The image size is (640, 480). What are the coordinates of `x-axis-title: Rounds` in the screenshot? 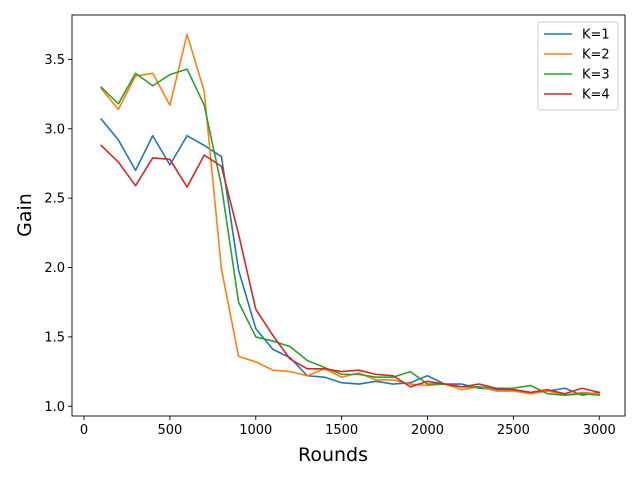 It's located at (333, 455).